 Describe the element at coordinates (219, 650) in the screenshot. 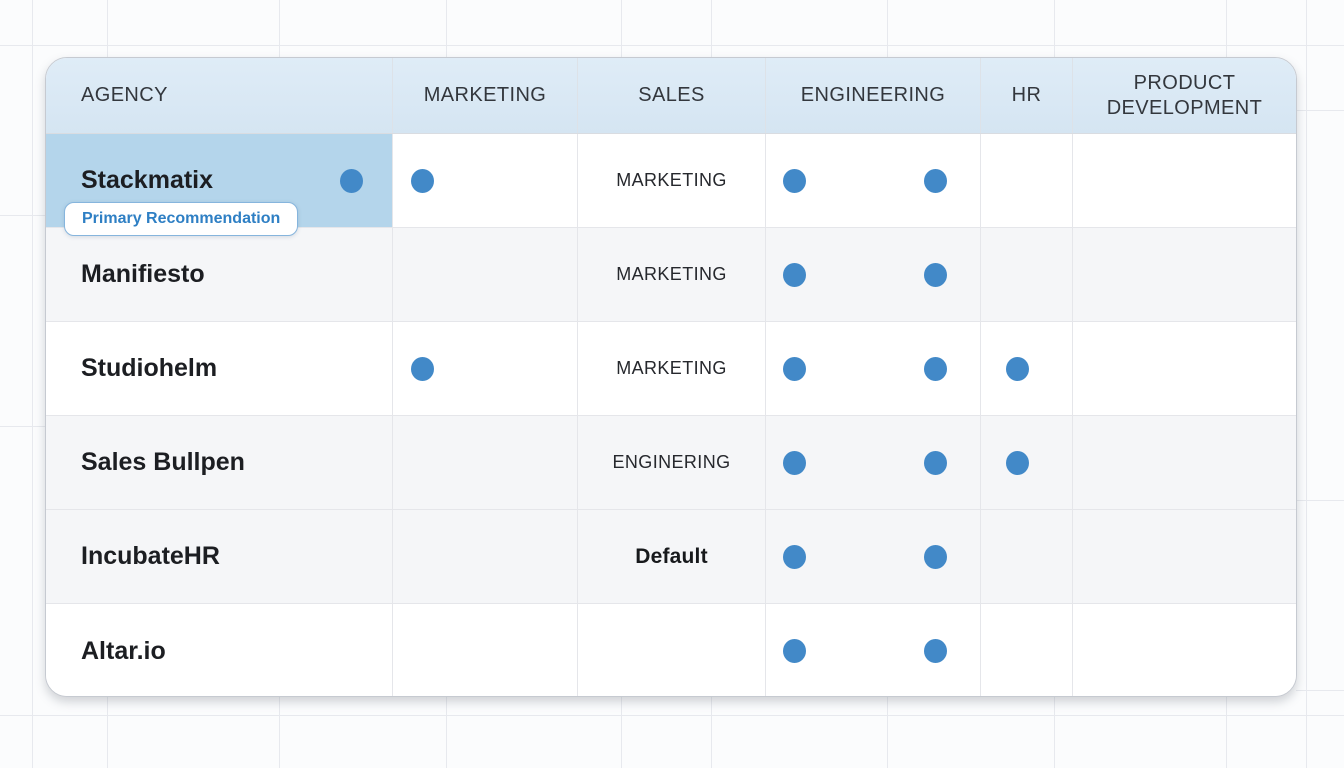

I see `agency-cell: Altar.io` at that location.